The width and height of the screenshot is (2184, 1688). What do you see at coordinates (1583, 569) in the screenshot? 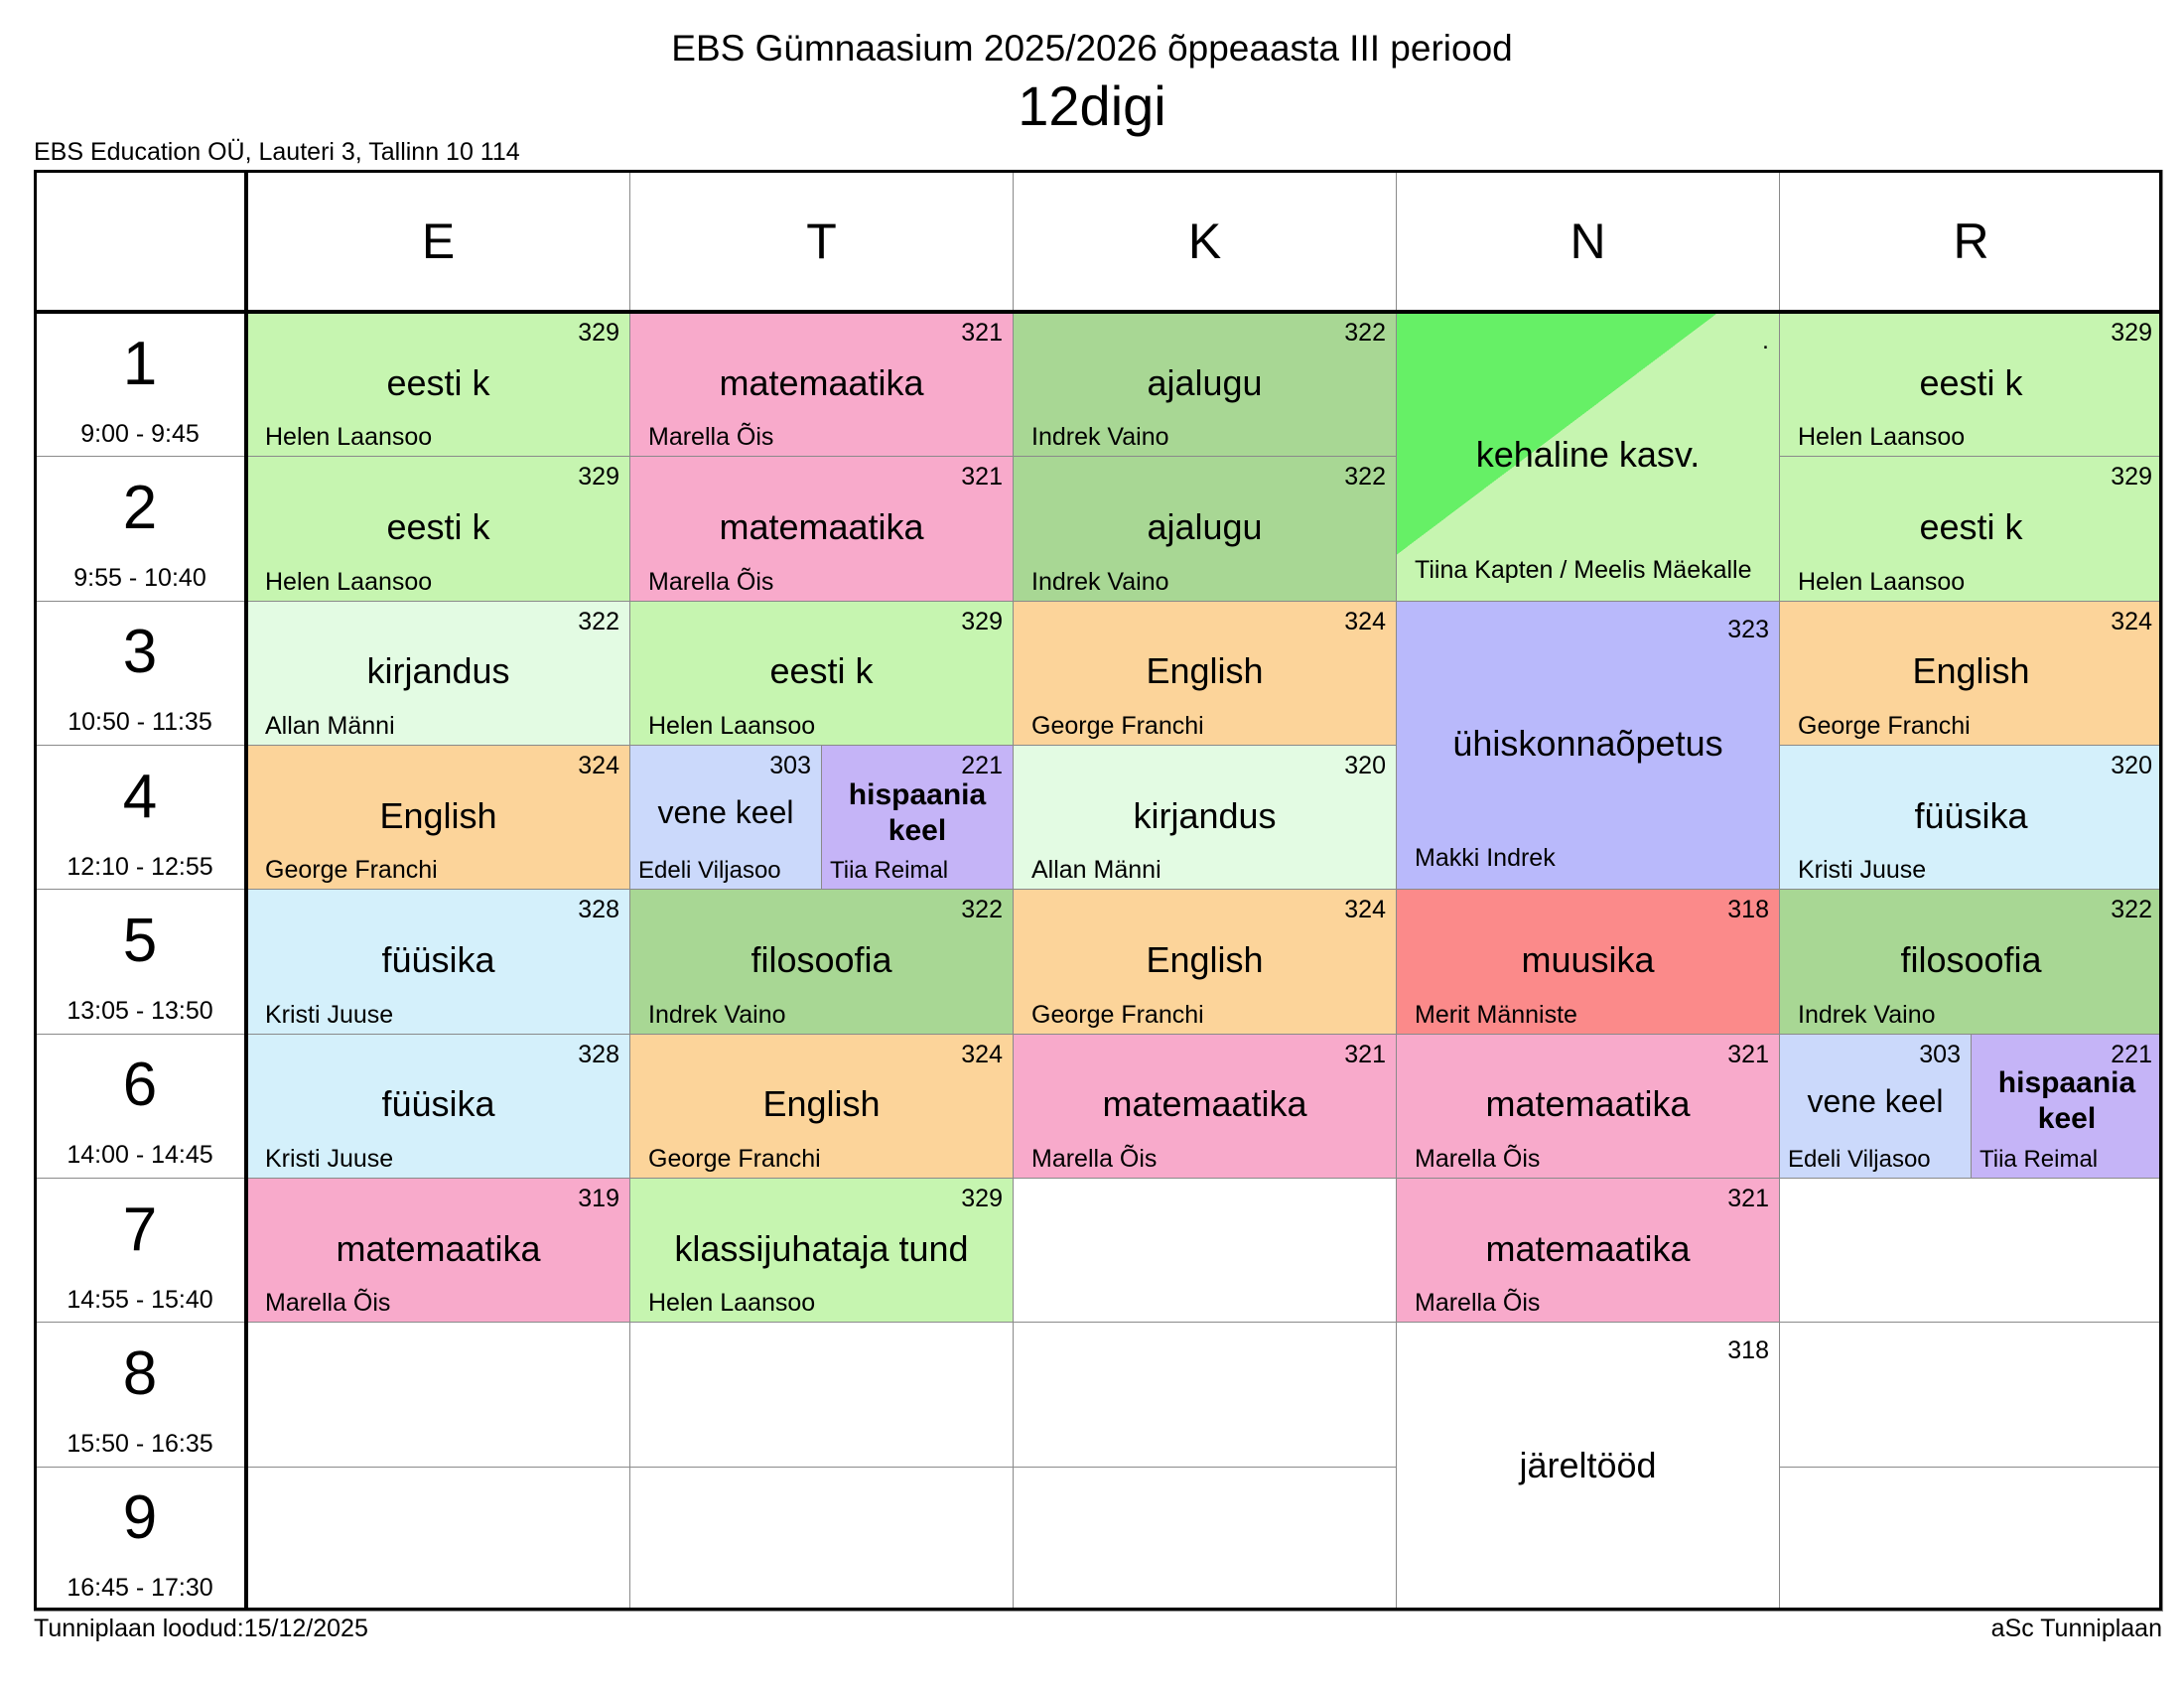
I see `teacher: Tiina Kapten / Meelis Mäekalle` at bounding box center [1583, 569].